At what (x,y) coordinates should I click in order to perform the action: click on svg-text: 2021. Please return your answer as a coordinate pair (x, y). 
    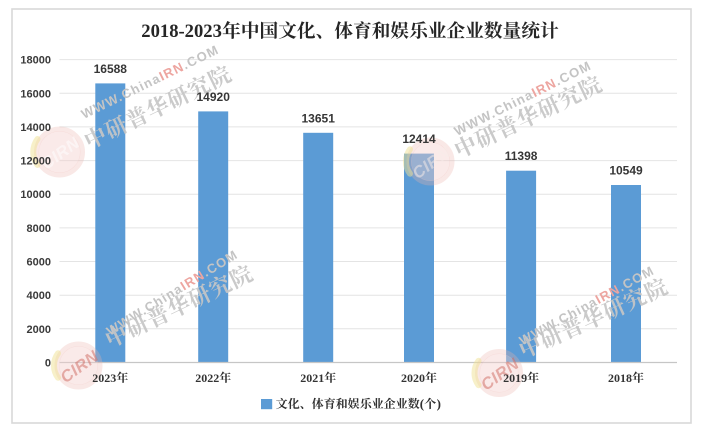
    Looking at the image, I should click on (312, 378).